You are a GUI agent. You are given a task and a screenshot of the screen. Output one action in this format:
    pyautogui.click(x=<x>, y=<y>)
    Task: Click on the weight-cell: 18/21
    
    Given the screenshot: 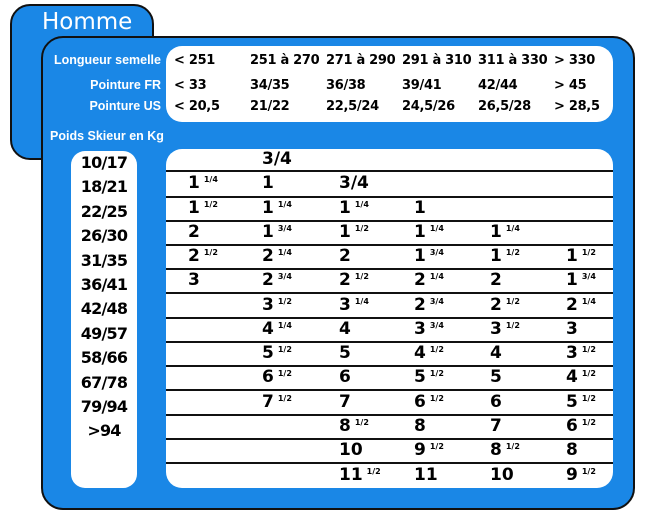 What is the action you would take?
    pyautogui.click(x=104, y=187)
    